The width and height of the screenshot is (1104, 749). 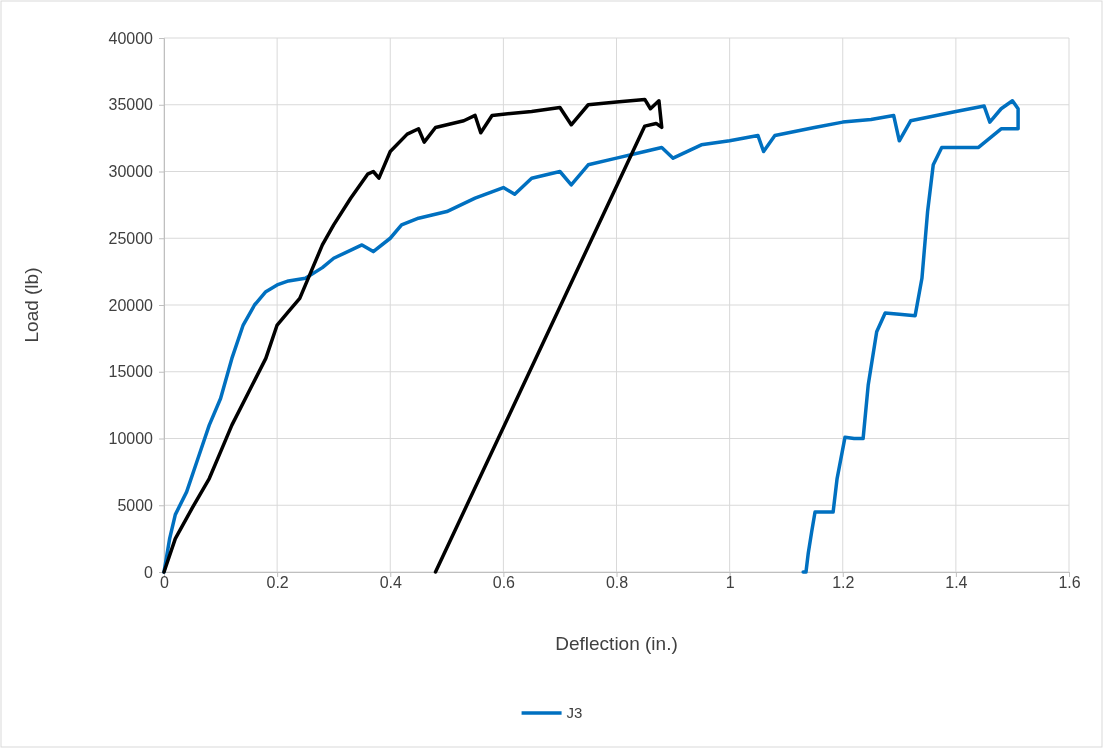 What do you see at coordinates (956, 582) in the screenshot?
I see `x-tick-label: 1.4` at bounding box center [956, 582].